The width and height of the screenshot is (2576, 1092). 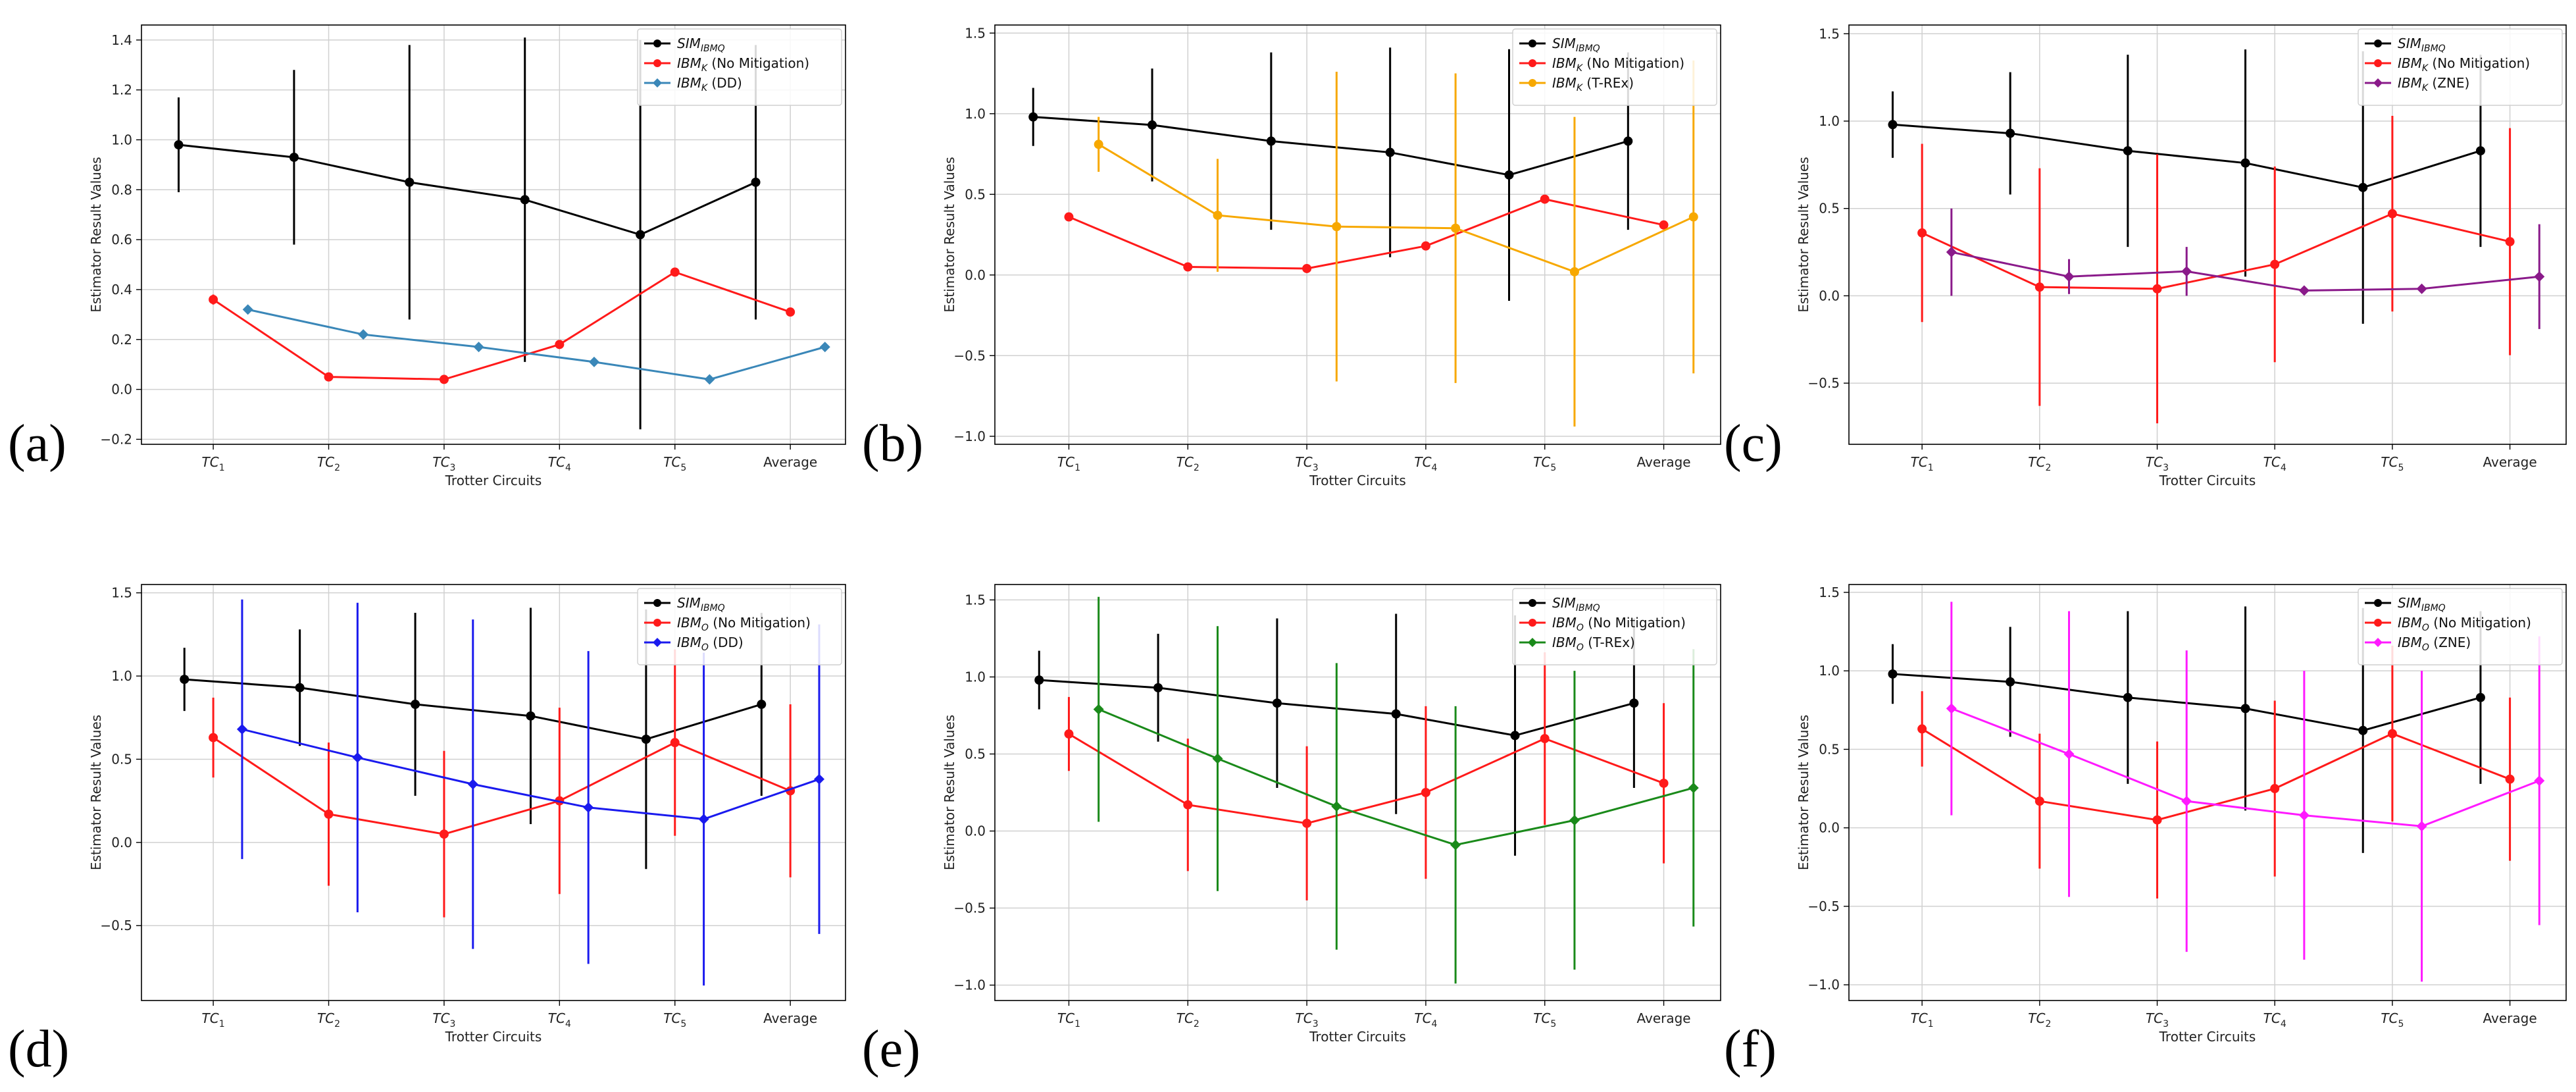 I want to click on x-tick-label: Average, so click(x=790, y=462).